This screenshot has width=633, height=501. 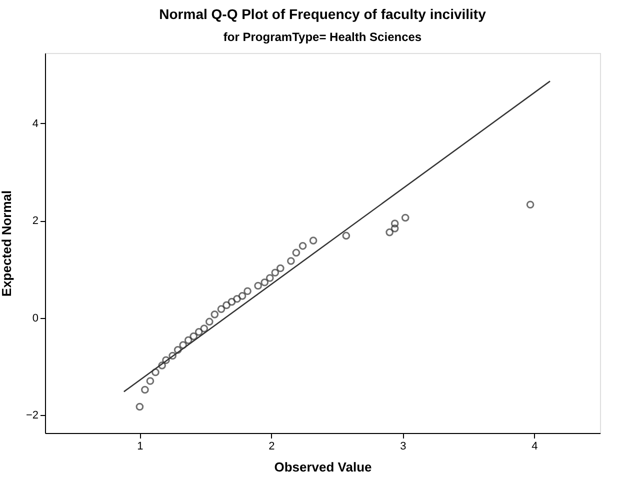 I want to click on y-tick-label: 2, so click(x=35, y=221).